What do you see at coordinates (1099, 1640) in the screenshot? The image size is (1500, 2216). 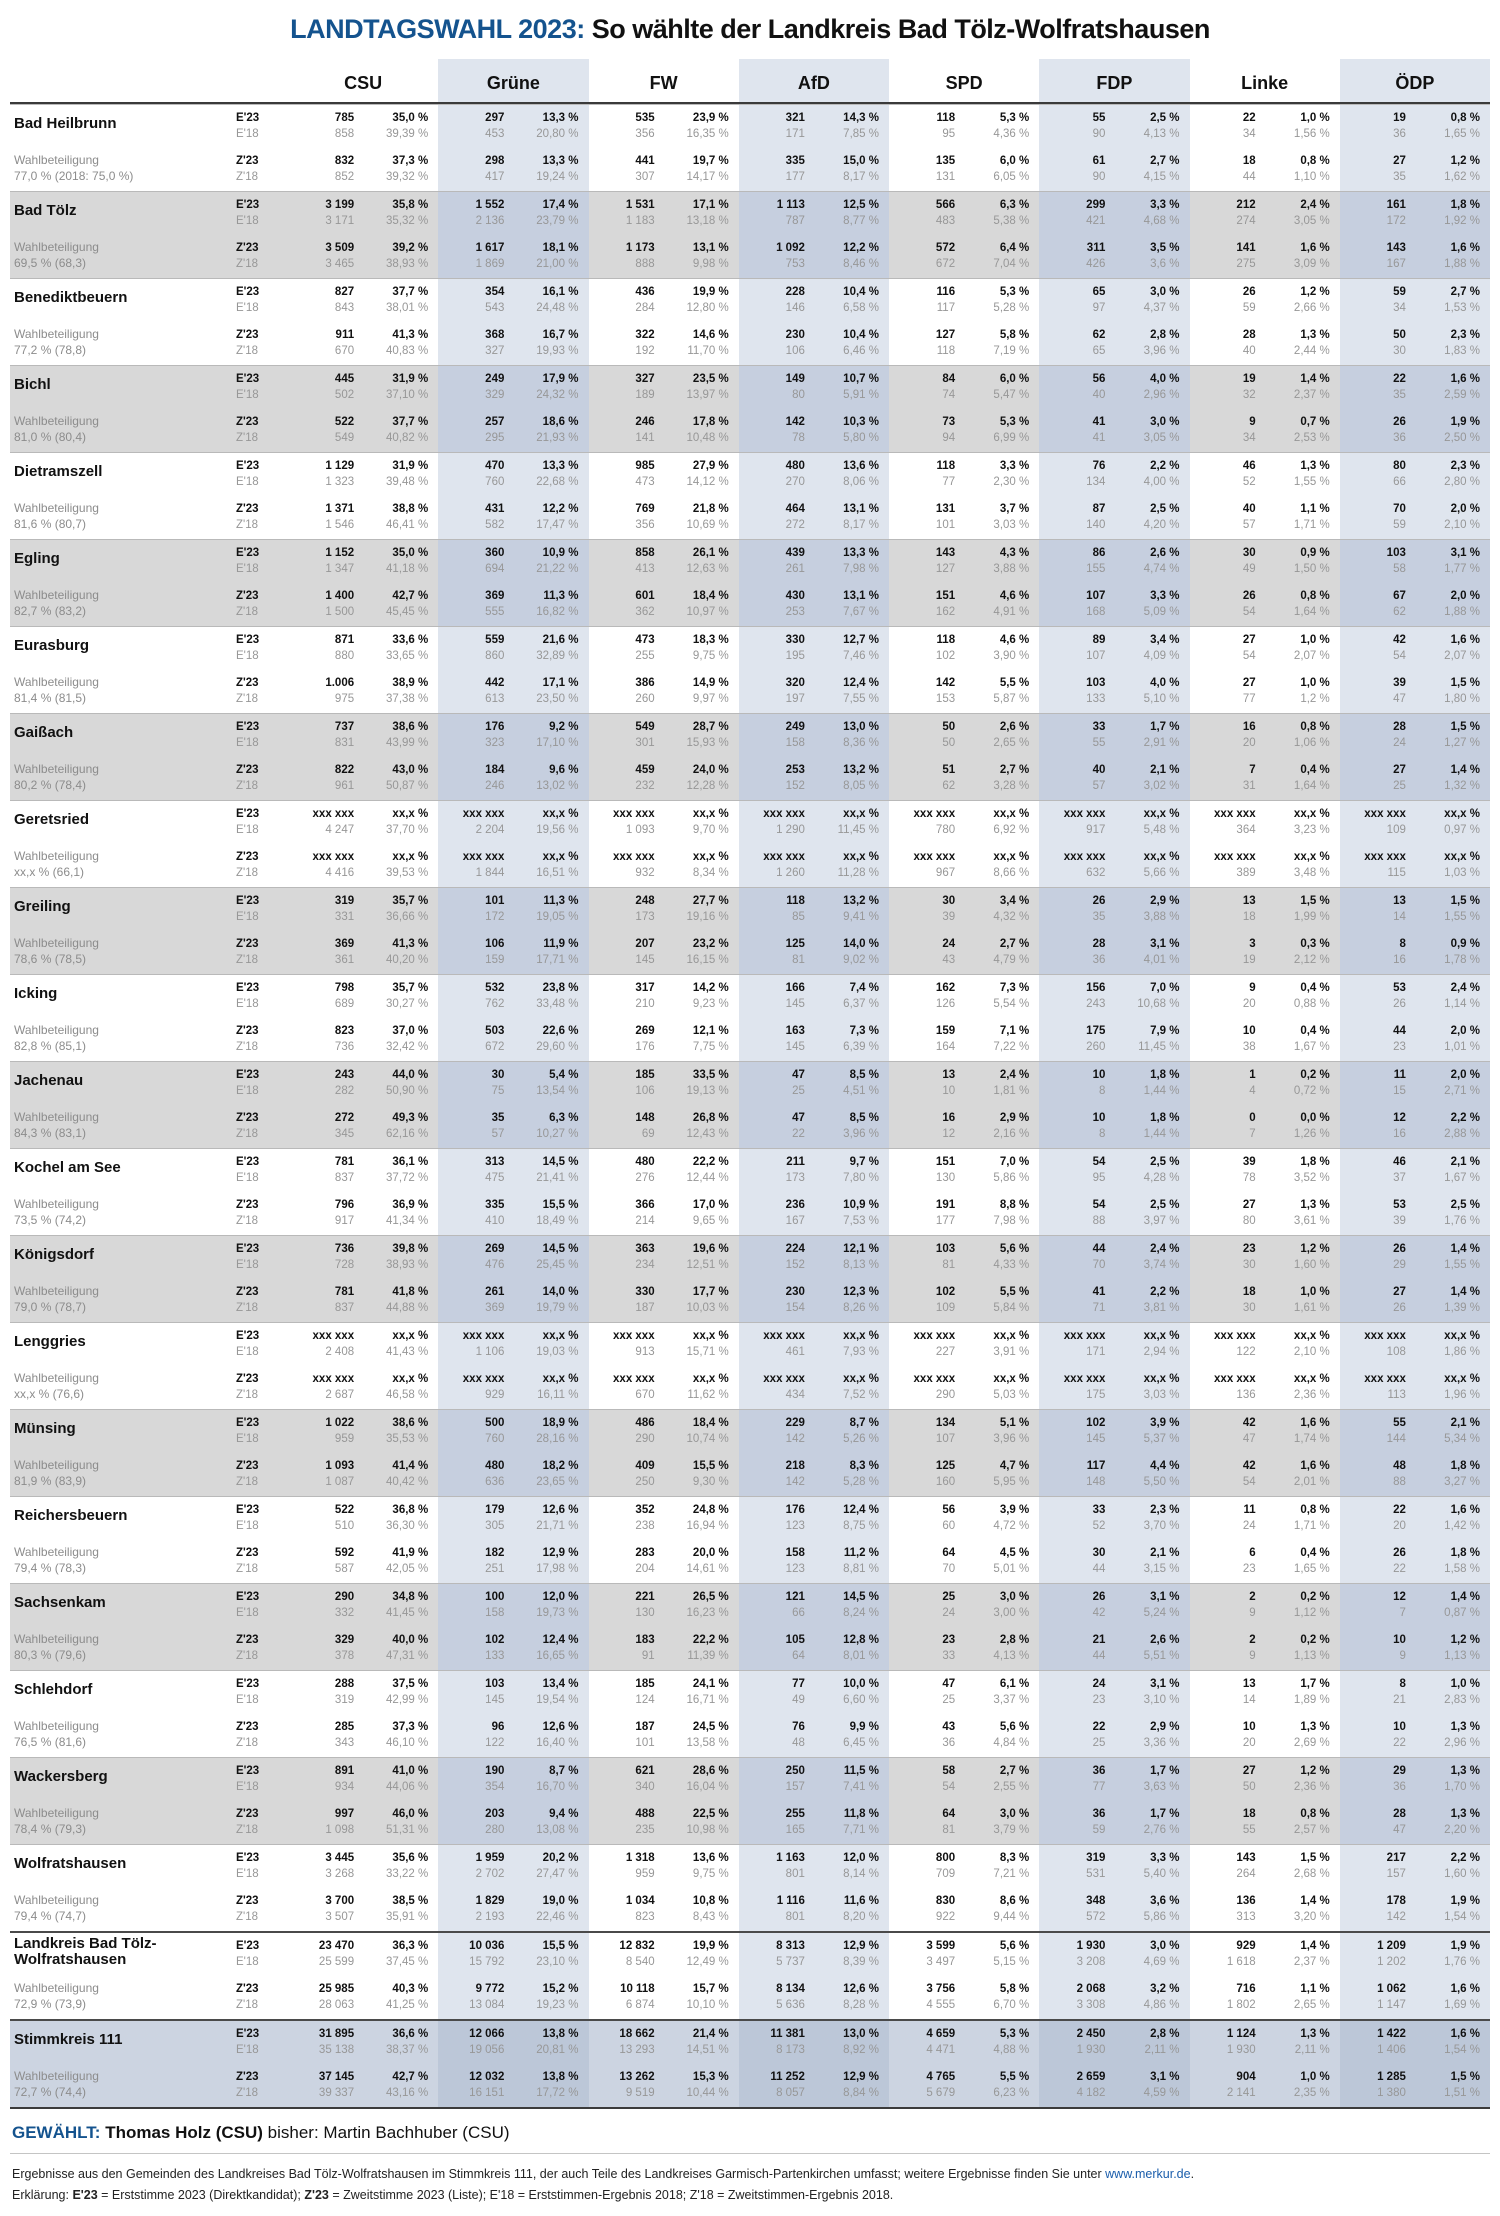 I see `vote-count: 21` at bounding box center [1099, 1640].